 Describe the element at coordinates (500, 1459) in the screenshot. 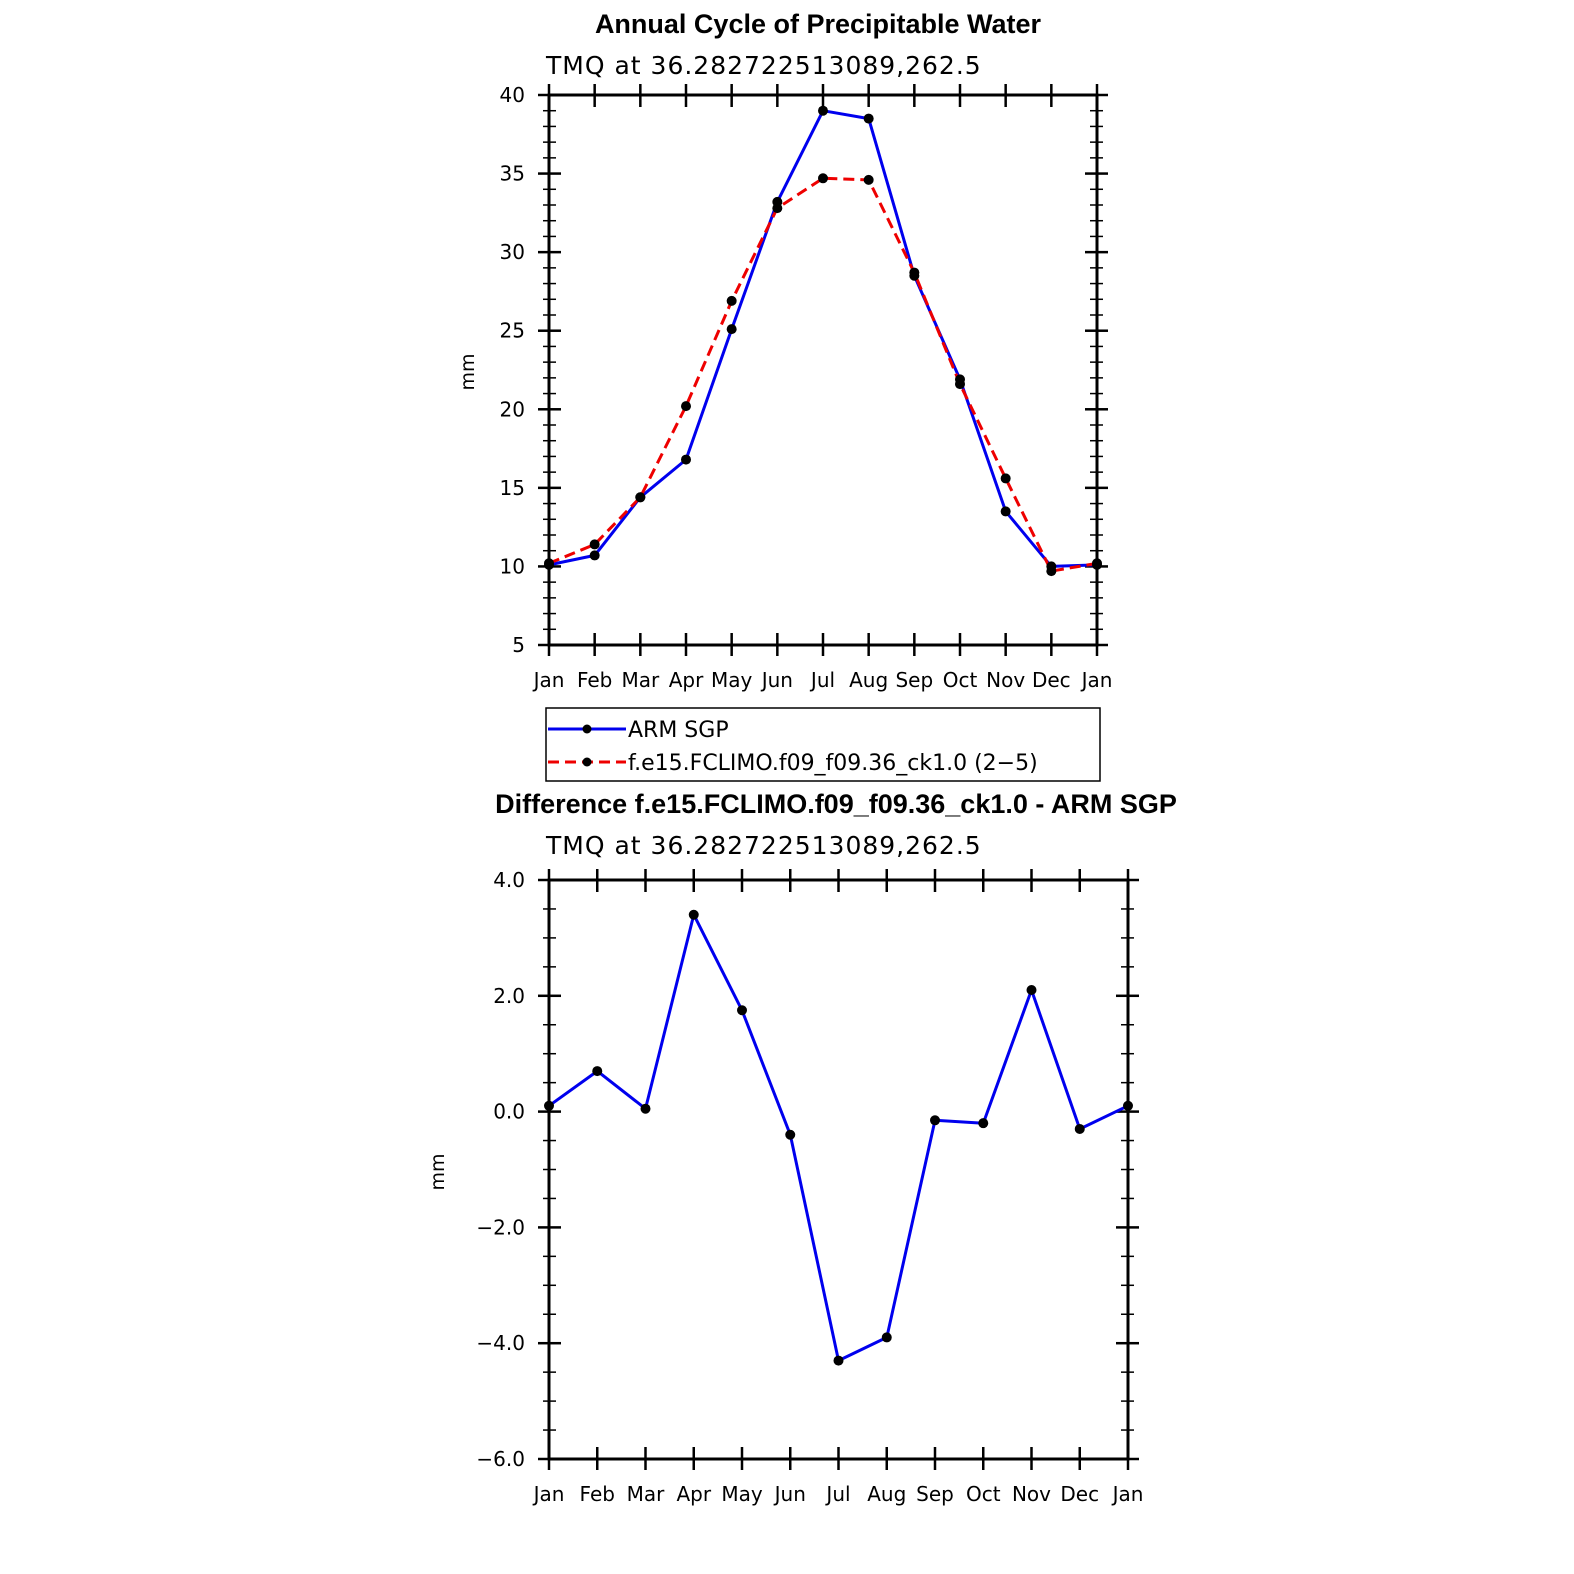

I see `y-tick-label: −6.0` at that location.